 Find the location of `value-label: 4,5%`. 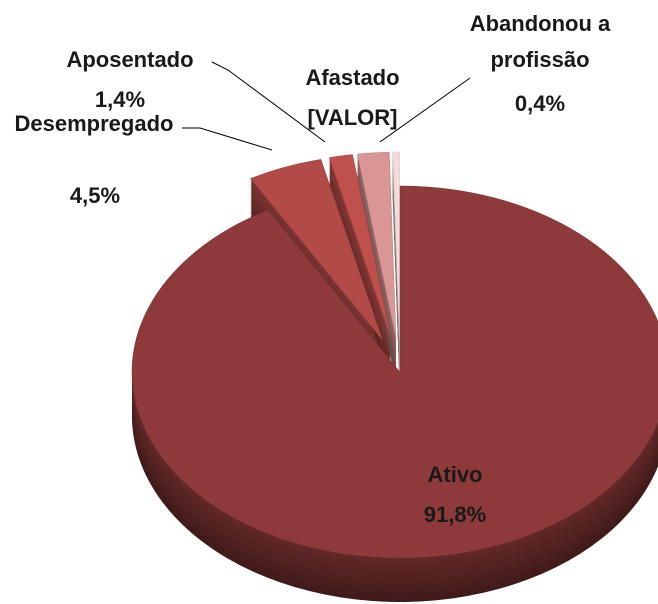

value-label: 4,5% is located at coordinates (95, 195).